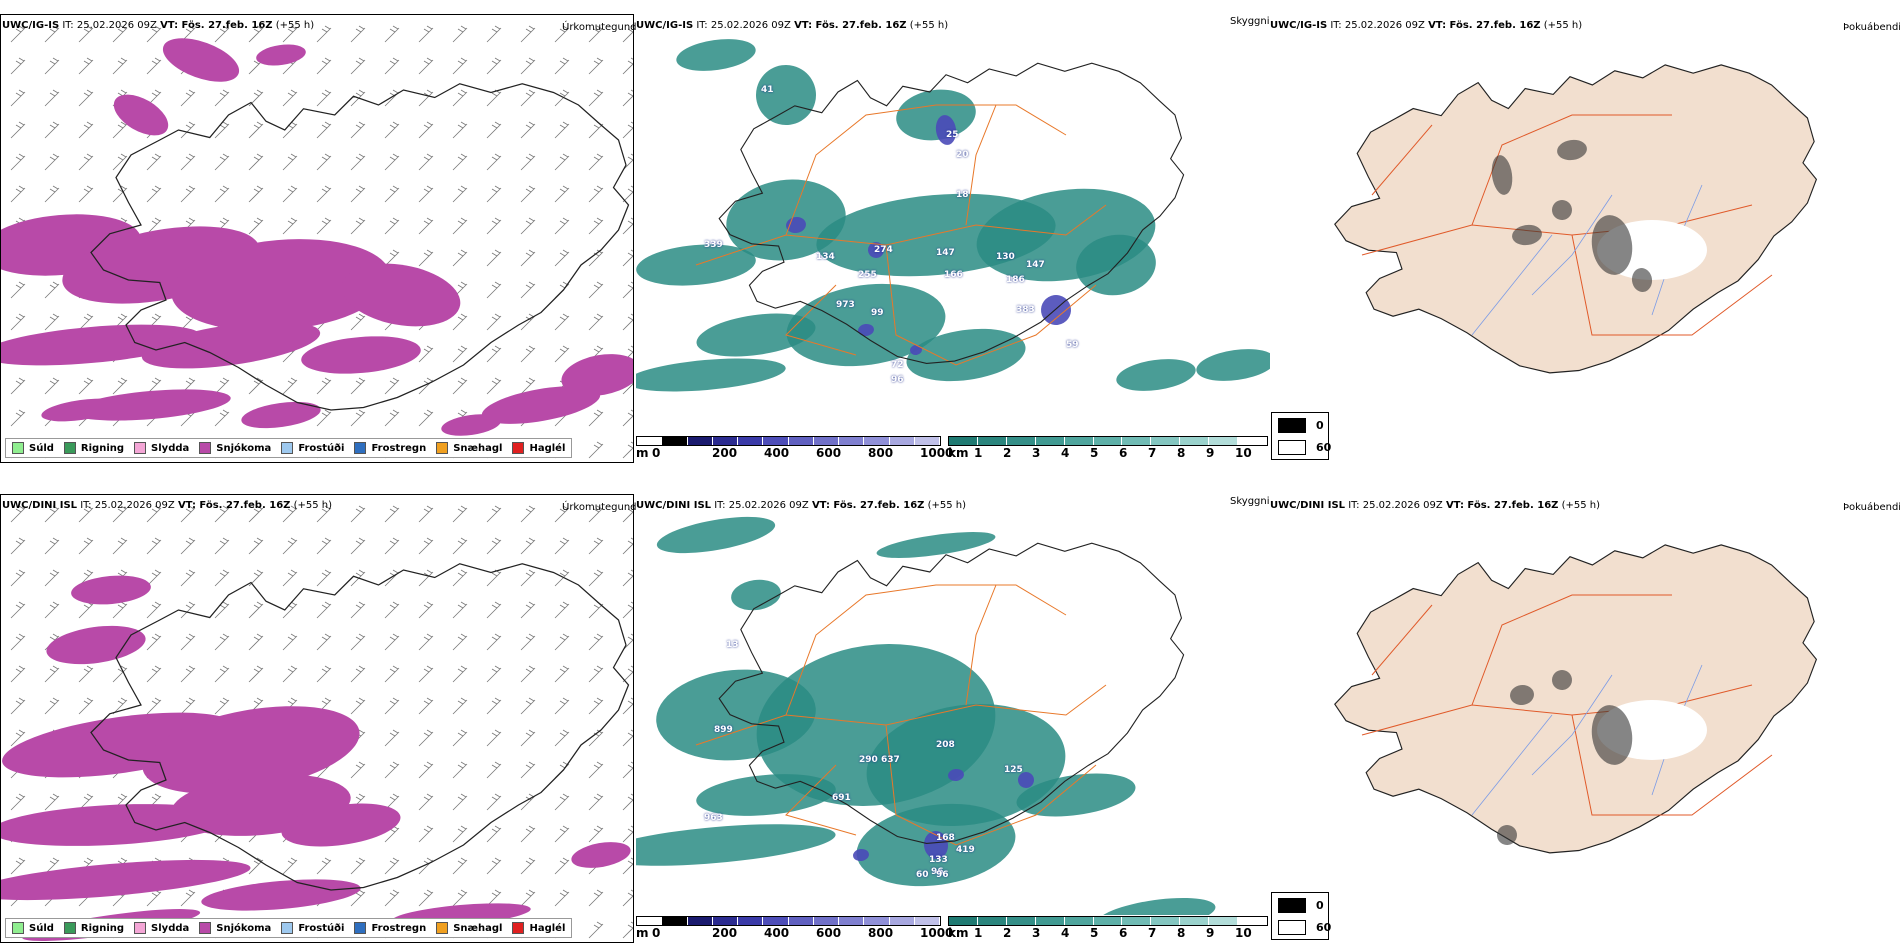 This screenshot has width=1900, height=950. I want to click on ceiling-value-label: 18, so click(962, 195).